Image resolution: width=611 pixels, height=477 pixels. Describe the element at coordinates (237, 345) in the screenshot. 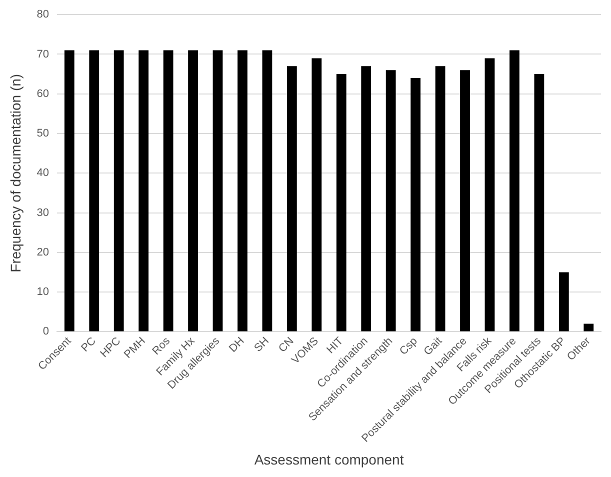

I see `x-tick-label: DH` at that location.